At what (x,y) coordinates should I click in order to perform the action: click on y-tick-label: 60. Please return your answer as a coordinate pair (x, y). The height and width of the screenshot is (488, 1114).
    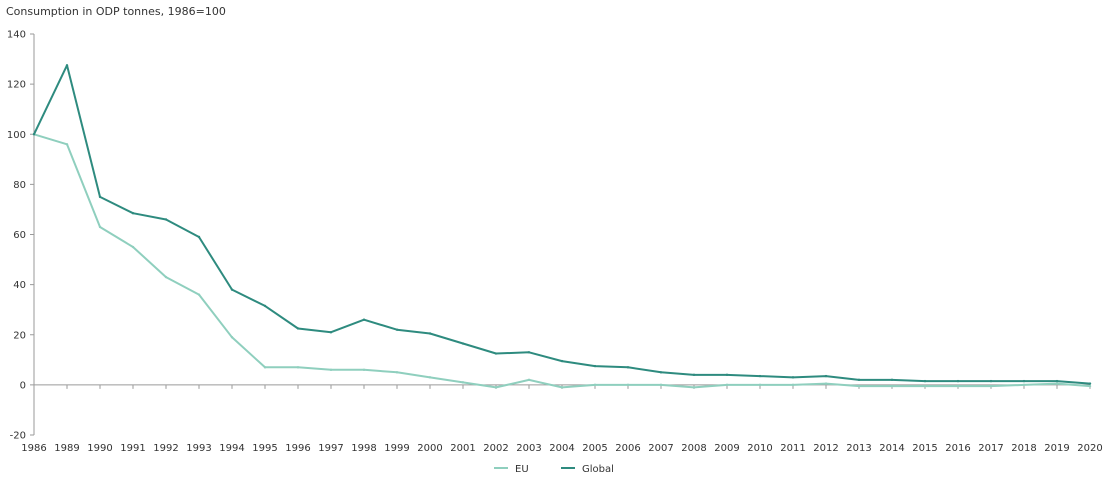
    Looking at the image, I should click on (19, 235).